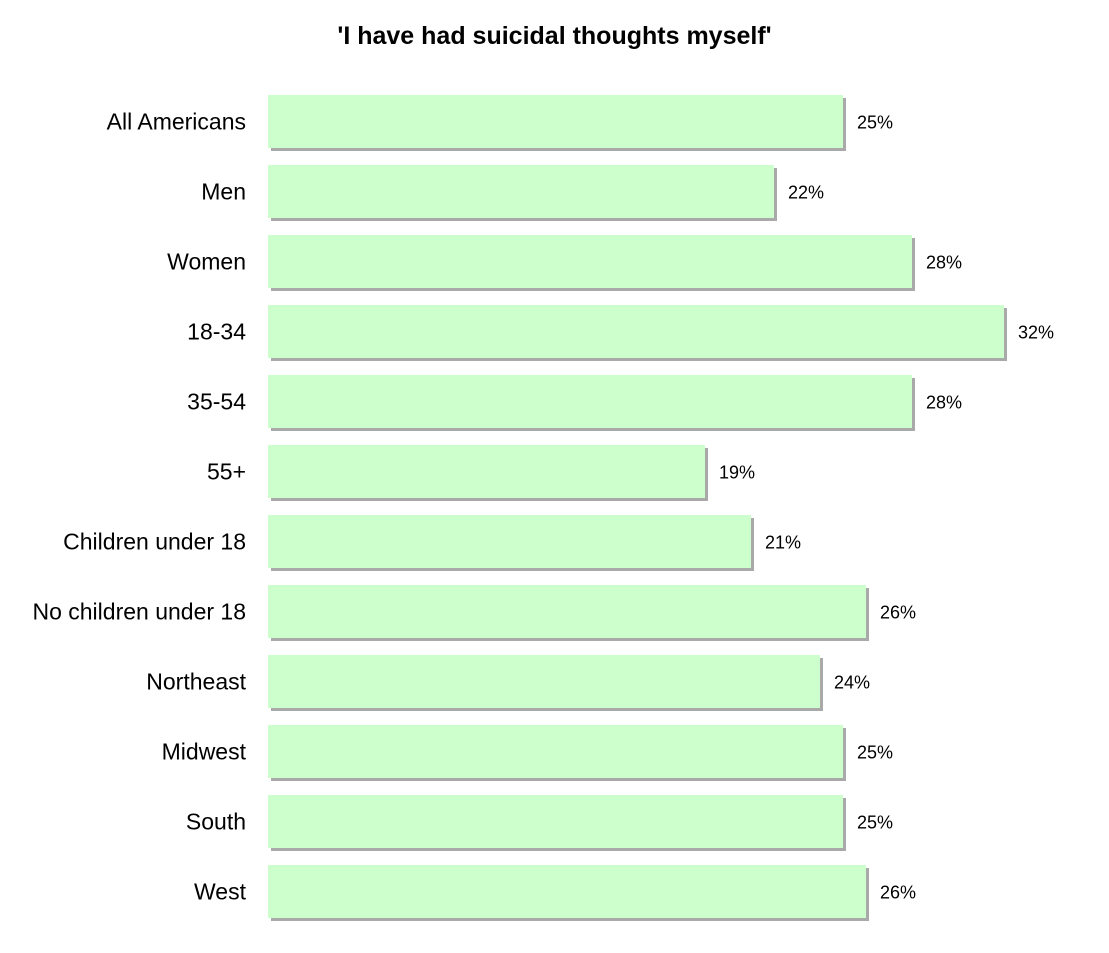  I want to click on chart-title: 'I have had suicidal thoughts myself', so click(554, 36).